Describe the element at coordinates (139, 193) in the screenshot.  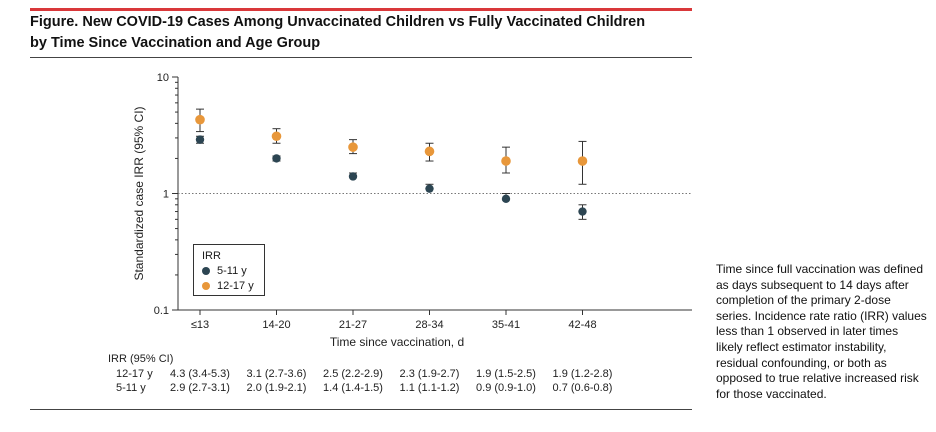
I see `y-axis-title: Standardized case IRR (95% CI)` at that location.